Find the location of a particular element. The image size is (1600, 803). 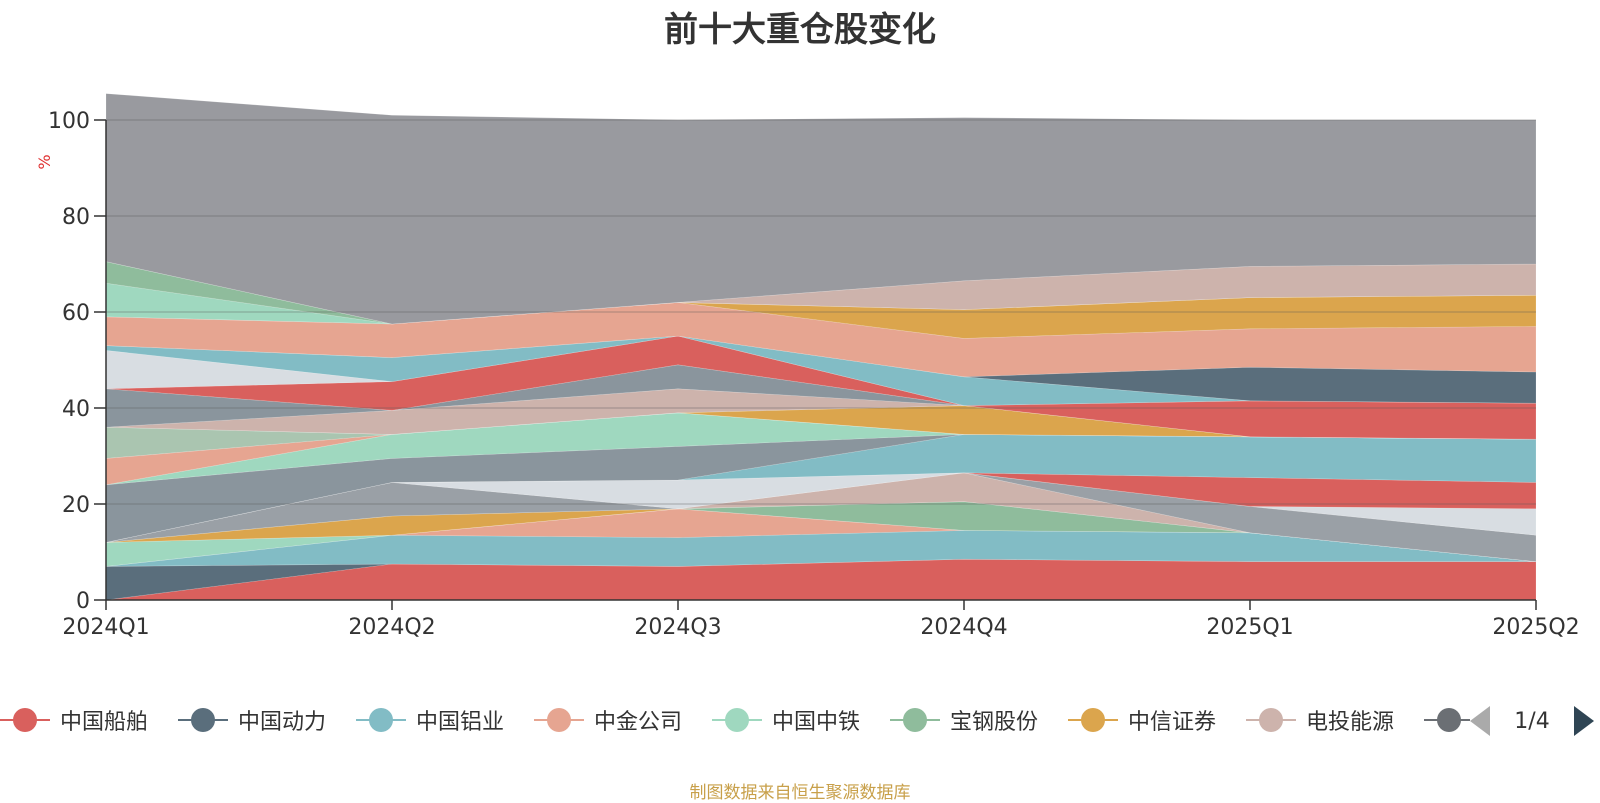

legend-item: 宝钢股份 is located at coordinates (964, 720).